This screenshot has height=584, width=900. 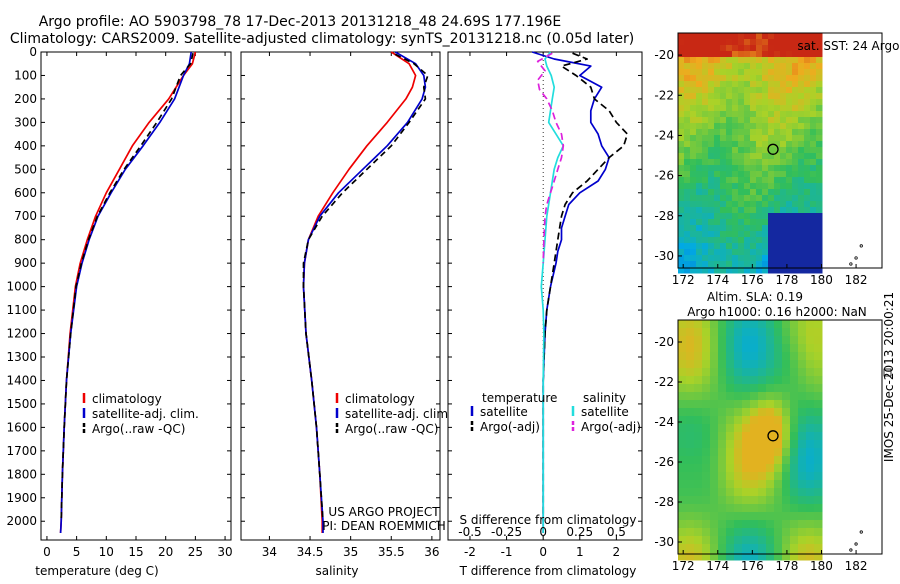 What do you see at coordinates (543, 532) in the screenshot?
I see `difference-salinity-tick-label: 0` at bounding box center [543, 532].